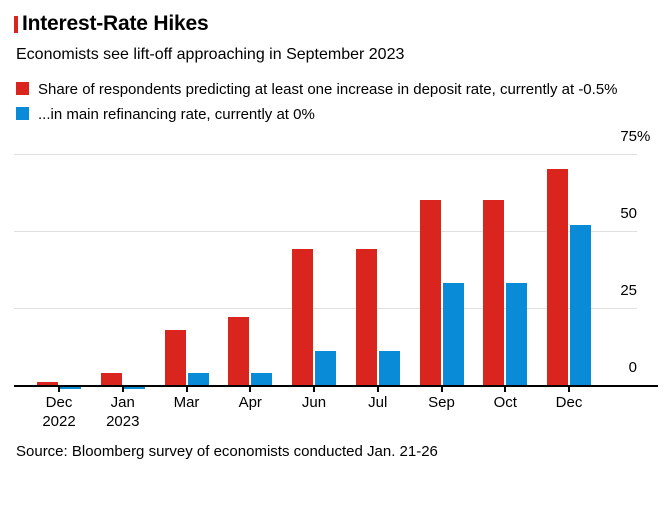 The width and height of the screenshot is (671, 505). Describe the element at coordinates (505, 402) in the screenshot. I see `x-axis-label: Oct` at that location.